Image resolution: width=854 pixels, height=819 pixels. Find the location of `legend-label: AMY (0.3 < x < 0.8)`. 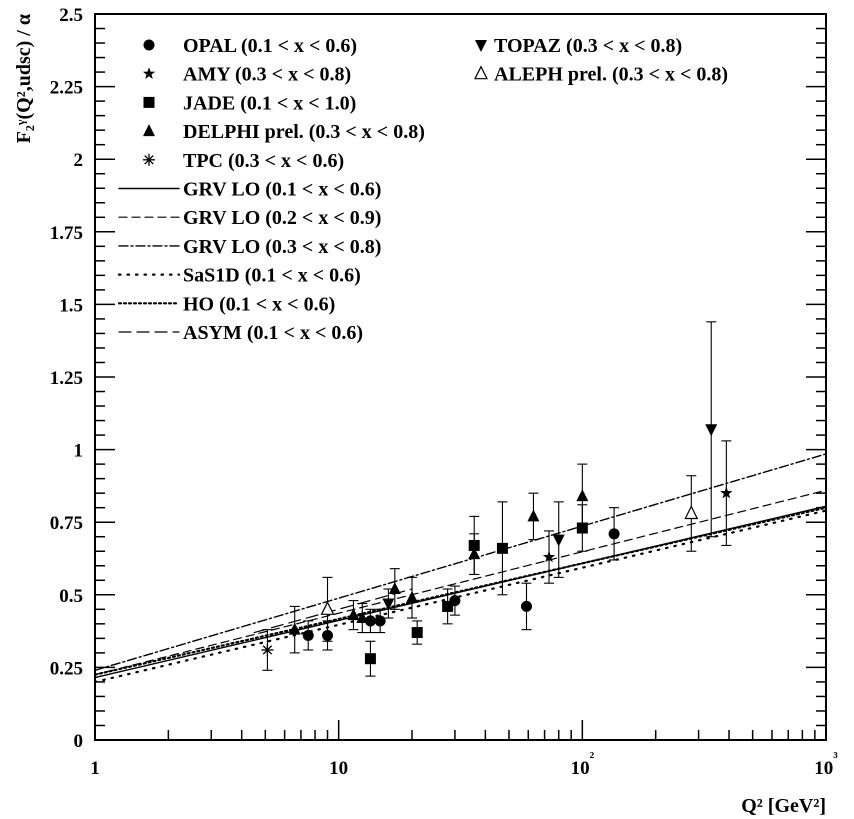

legend-label: AMY (0.3 < x < 0.8) is located at coordinates (267, 75).